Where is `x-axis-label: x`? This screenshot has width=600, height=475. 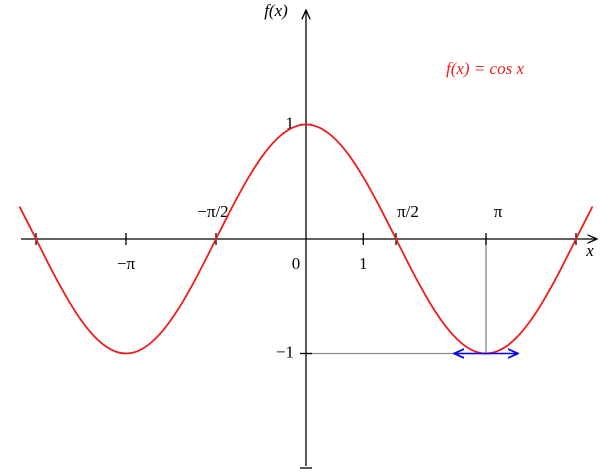
x-axis-label: x is located at coordinates (589, 250).